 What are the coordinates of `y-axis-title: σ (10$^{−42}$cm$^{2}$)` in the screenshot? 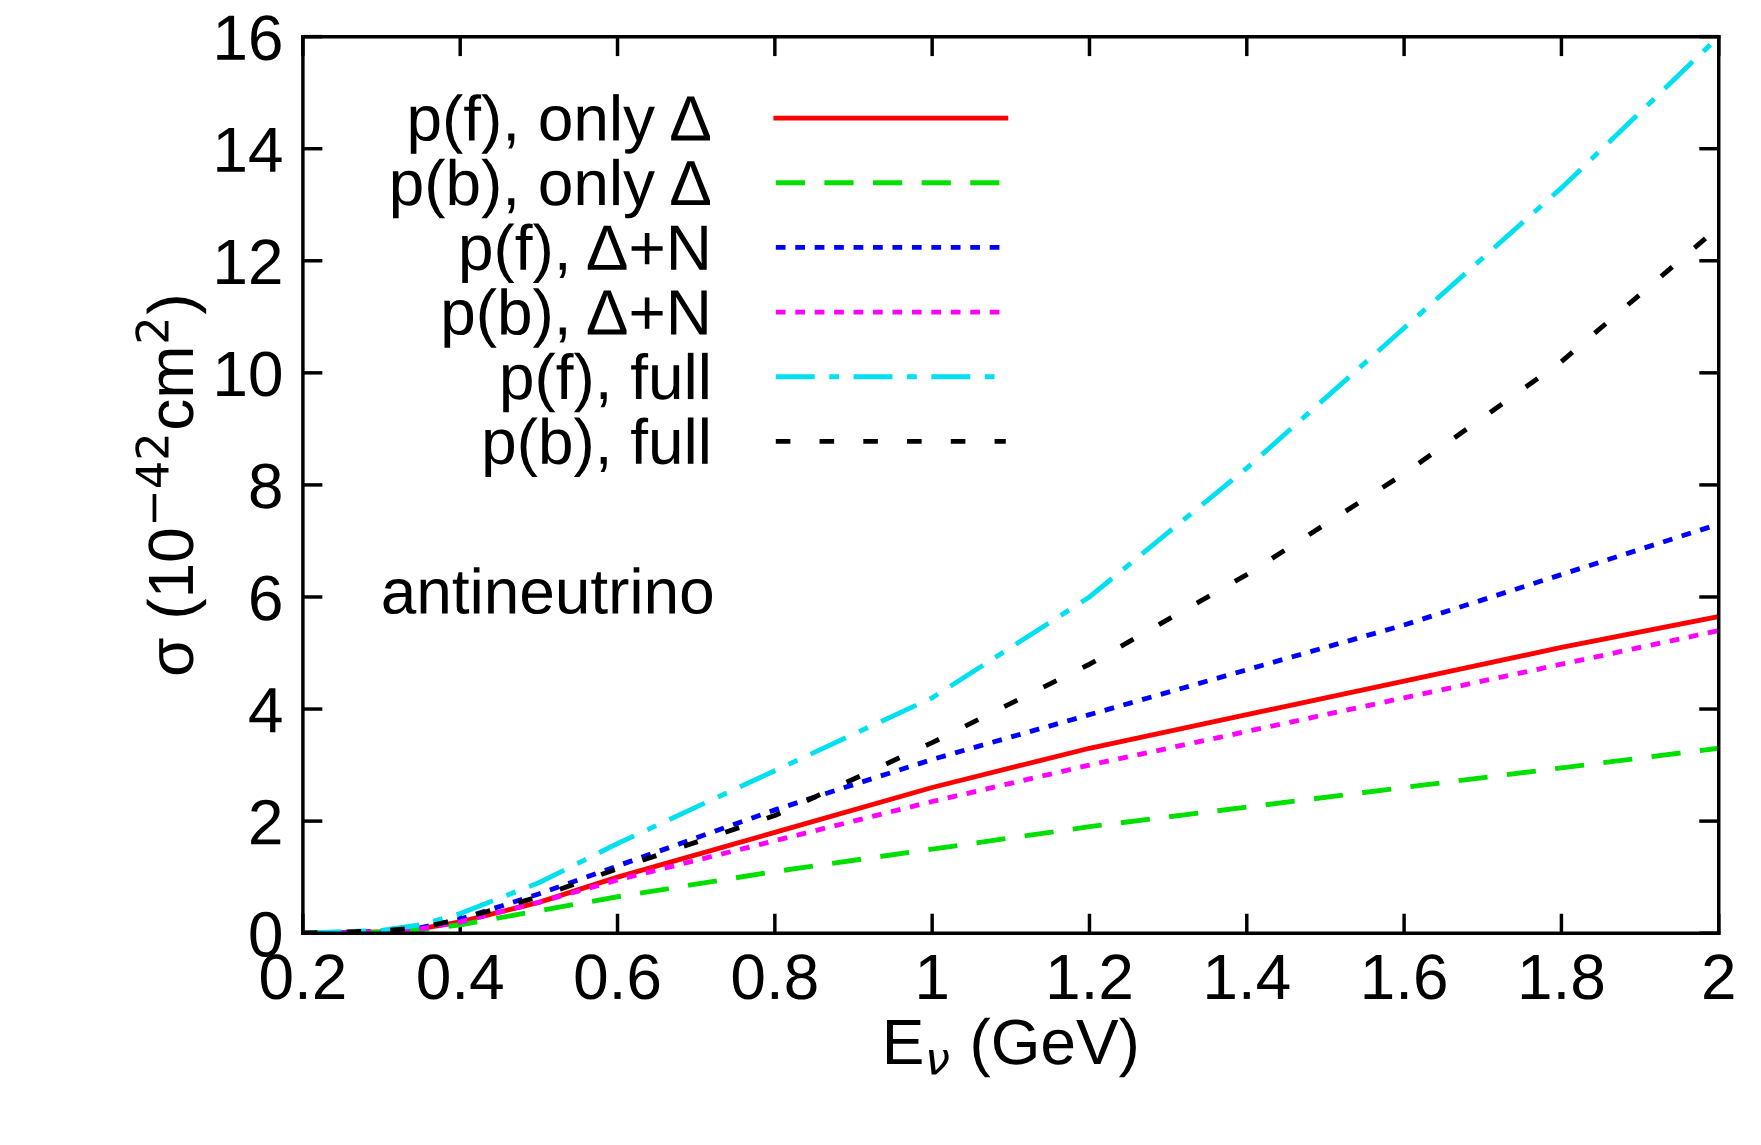 It's located at (171, 486).